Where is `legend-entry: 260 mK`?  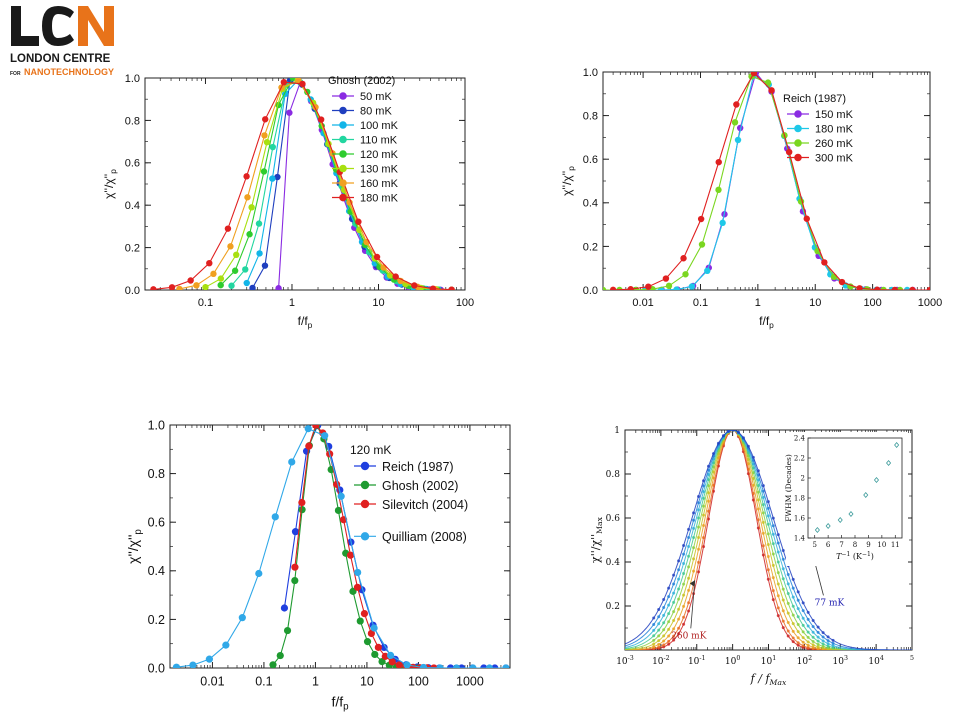 legend-entry: 260 mK is located at coordinates (820, 144).